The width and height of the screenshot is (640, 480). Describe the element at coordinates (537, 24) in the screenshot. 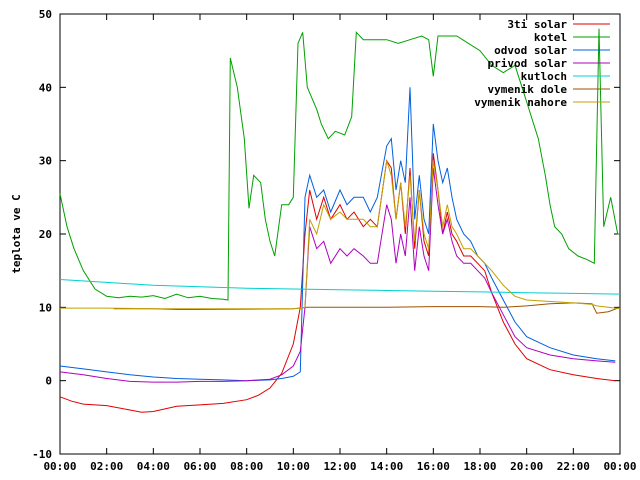

I see `legend-label: 3ti solar` at that location.